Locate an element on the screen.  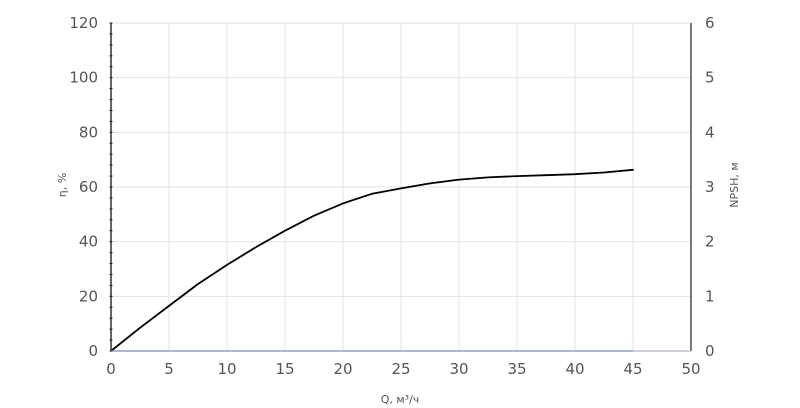
y-left-tick-label: 120 is located at coordinates (83, 23).